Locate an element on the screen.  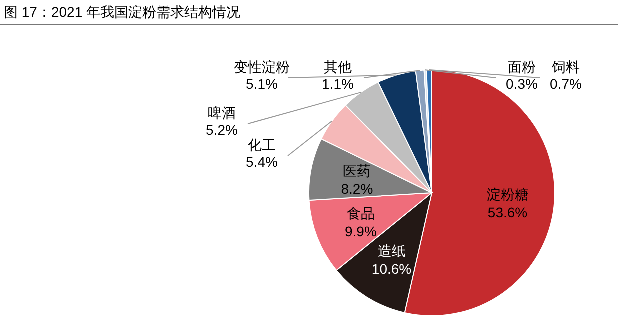
chart-title: 图 17：2021 年我国淀粉需求结构情况 is located at coordinates (122, 12).